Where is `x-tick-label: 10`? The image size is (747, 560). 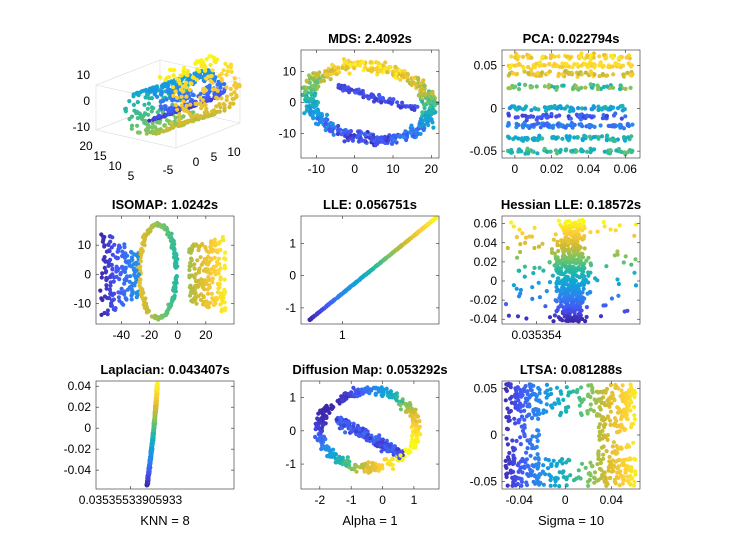 x-tick-label: 10 is located at coordinates (393, 169).